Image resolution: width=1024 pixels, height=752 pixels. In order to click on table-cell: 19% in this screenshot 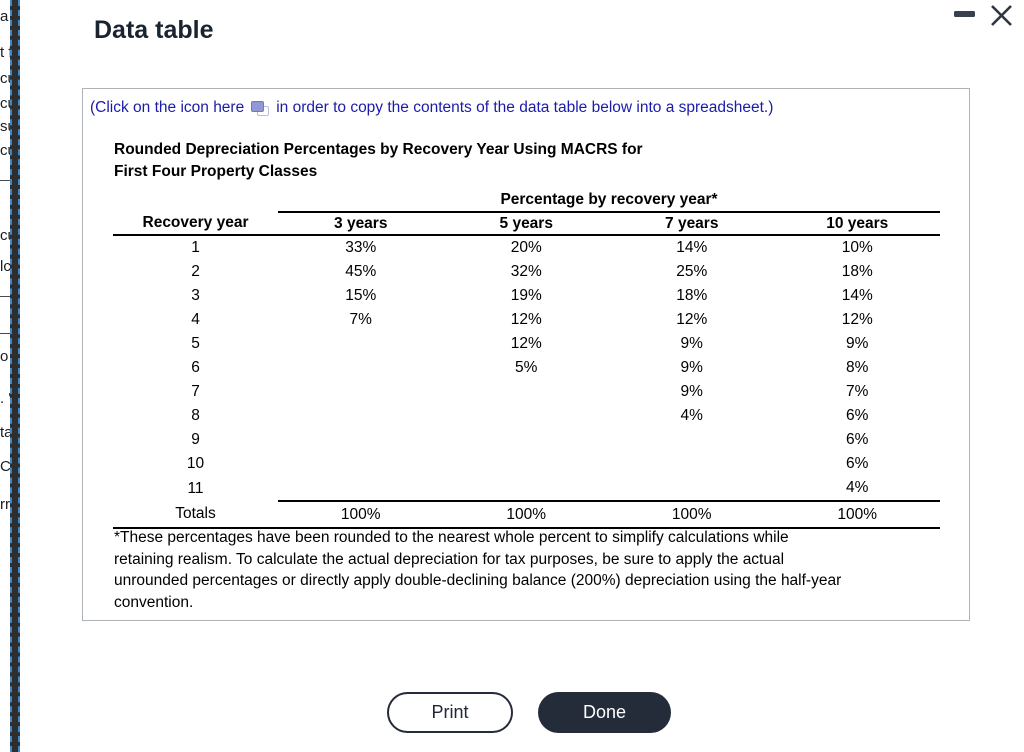, I will do `click(526, 295)`.